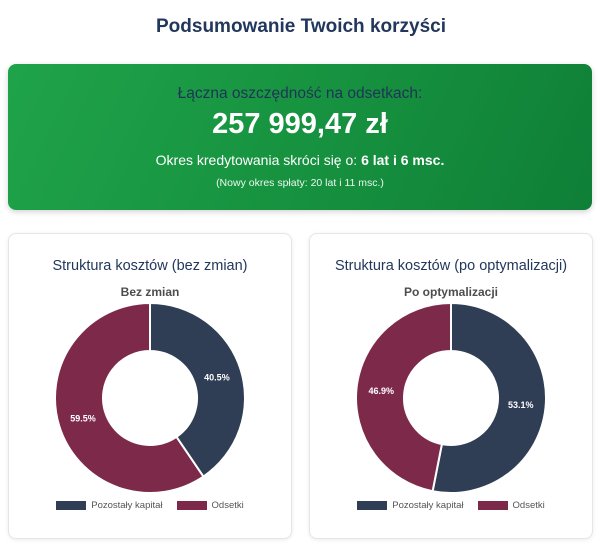 The height and width of the screenshot is (547, 602). I want to click on page-title: Podsumowanie Twoich korzyści, so click(301, 26).